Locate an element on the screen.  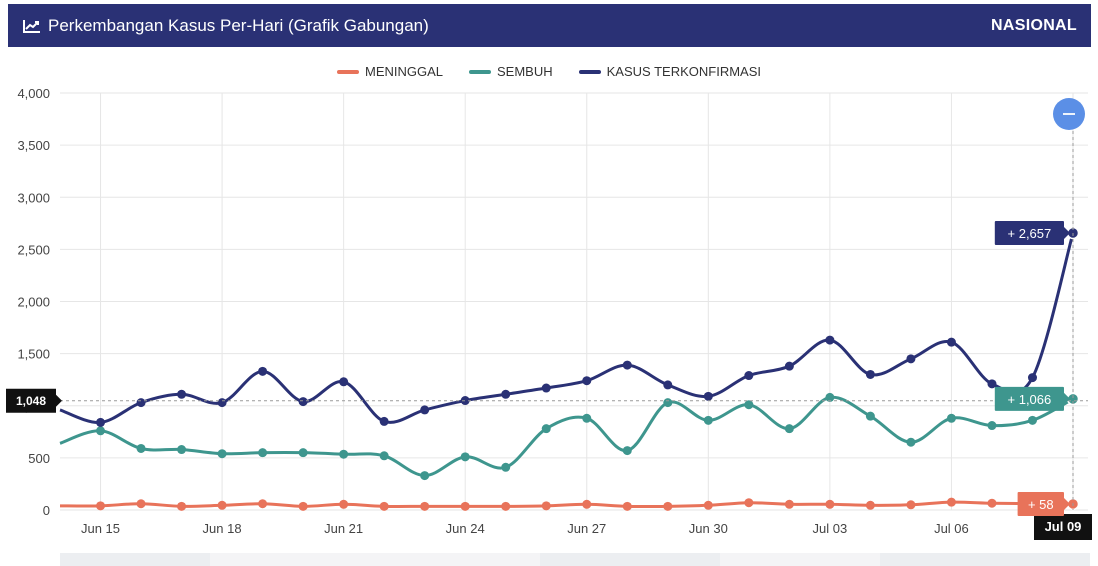
legend-item-sembuh: SEMBUH is located at coordinates (511, 71).